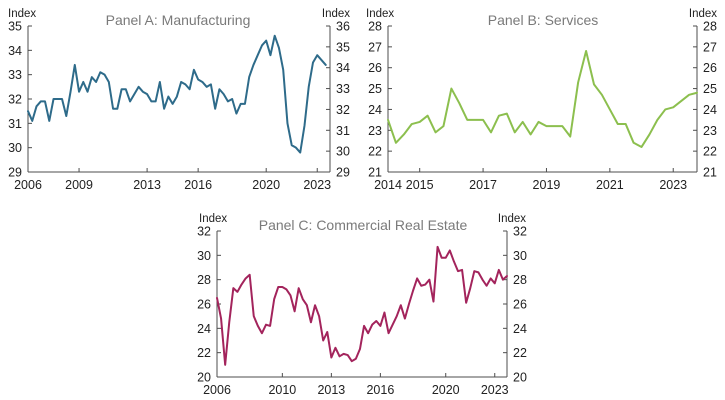  I want to click on panel-c-right-tick-label: 30, so click(520, 256).